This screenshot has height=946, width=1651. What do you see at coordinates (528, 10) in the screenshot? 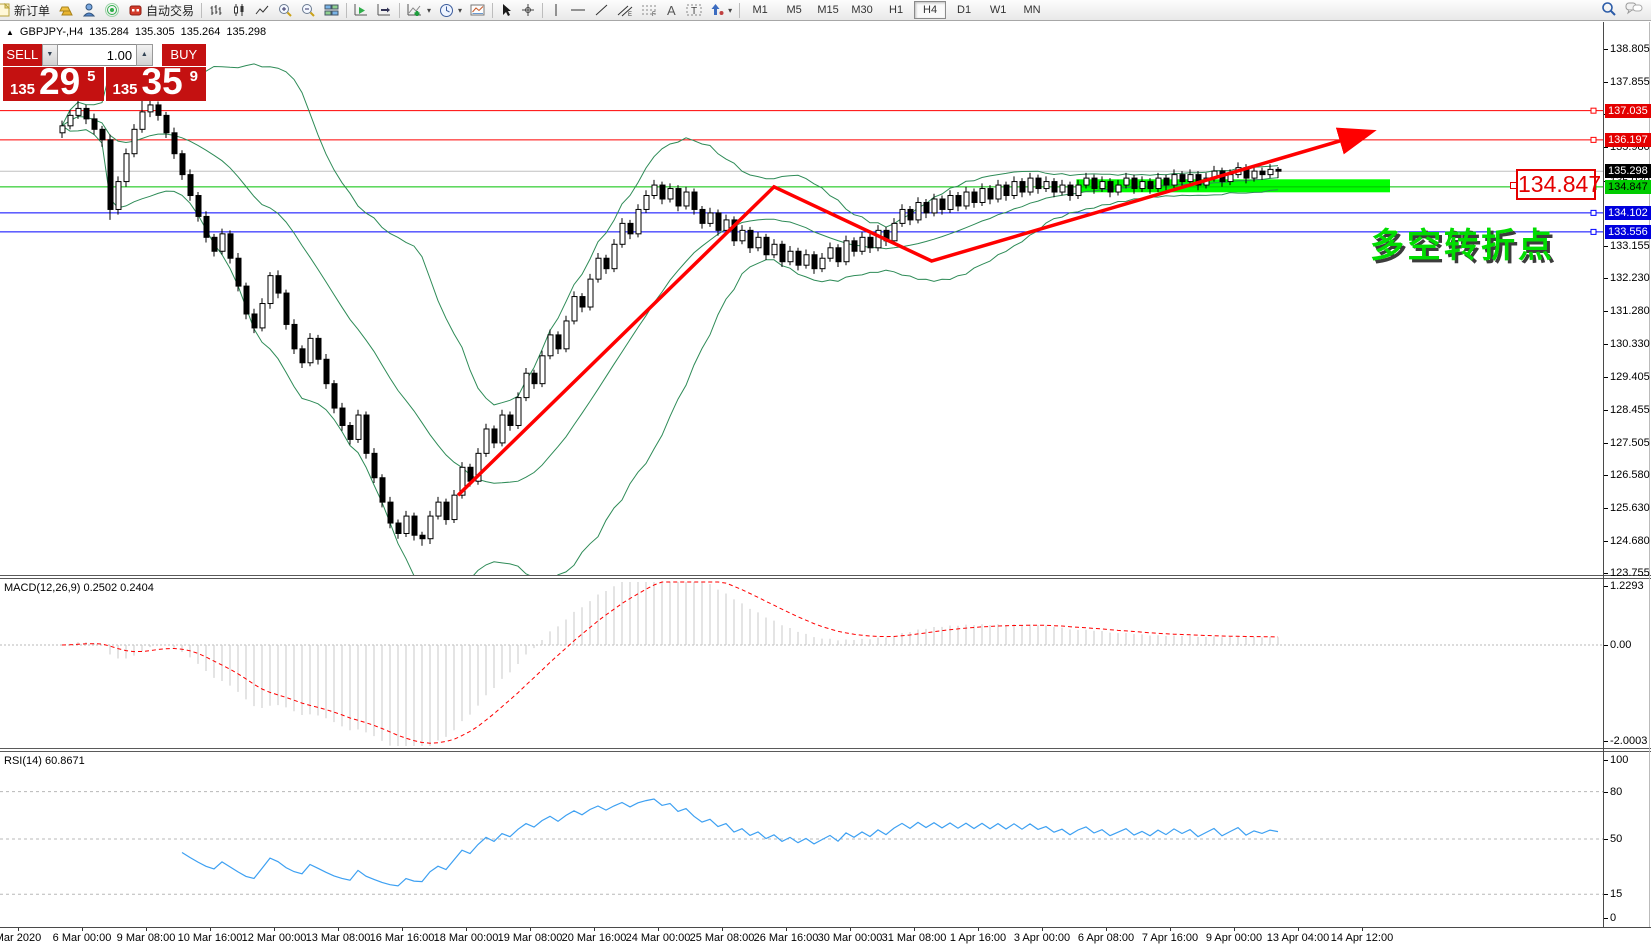
I see `crosshair-button` at bounding box center [528, 10].